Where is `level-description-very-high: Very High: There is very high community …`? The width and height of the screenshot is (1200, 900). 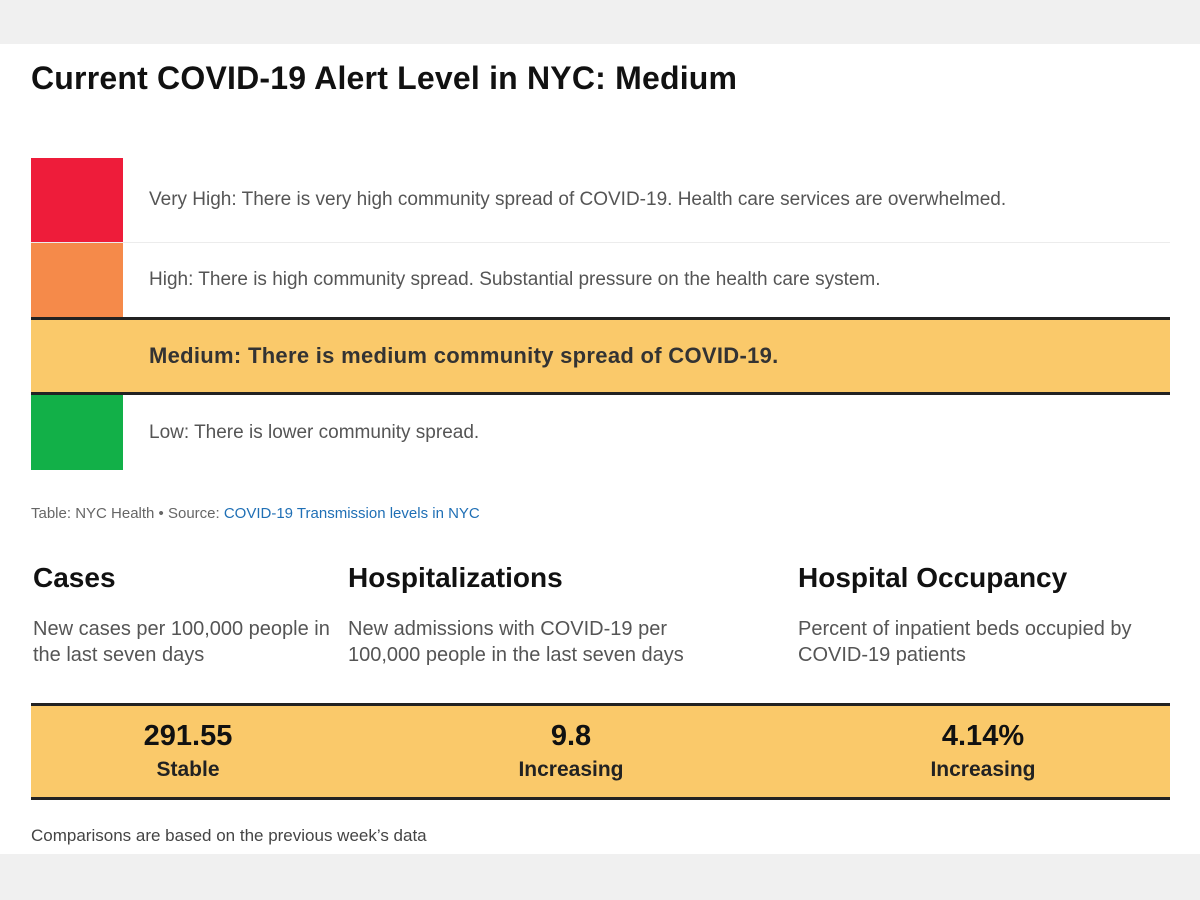
level-description-very-high: Very High: There is very high community … is located at coordinates (578, 199).